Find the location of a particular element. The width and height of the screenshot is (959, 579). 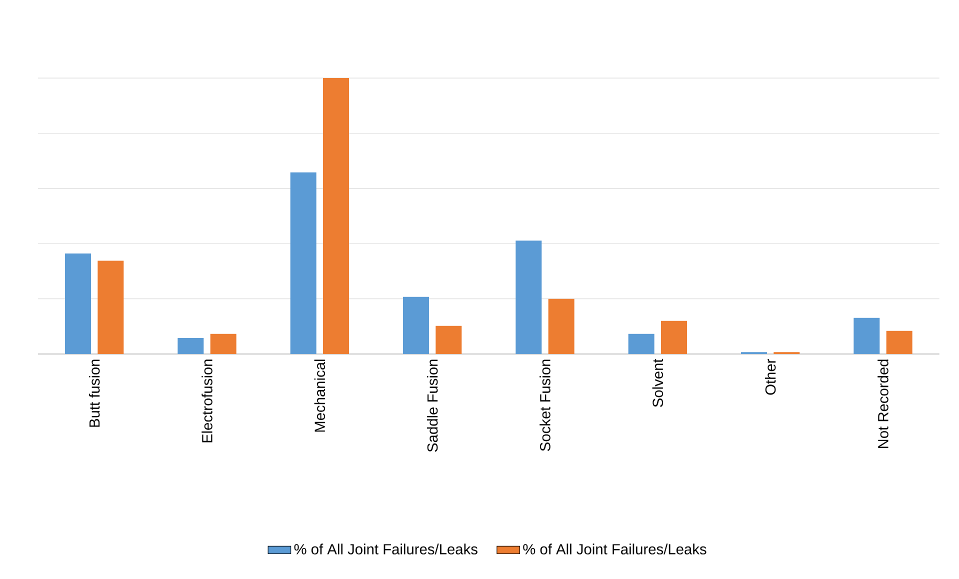

x-tick-label: Butt fusion is located at coordinates (94, 393).